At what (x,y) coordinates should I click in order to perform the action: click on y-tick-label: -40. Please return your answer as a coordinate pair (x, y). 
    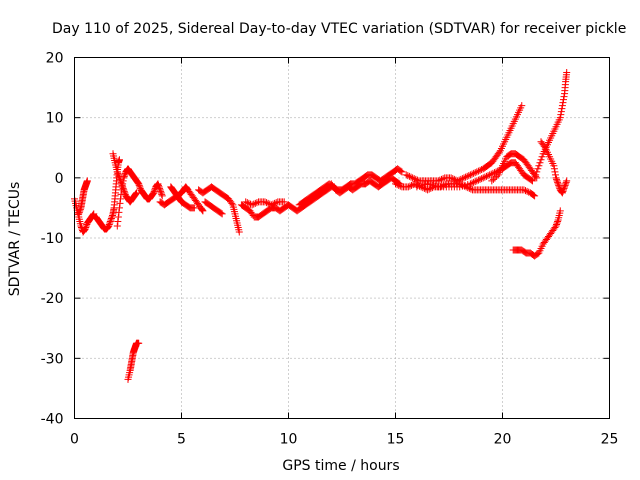
    Looking at the image, I should click on (52, 420).